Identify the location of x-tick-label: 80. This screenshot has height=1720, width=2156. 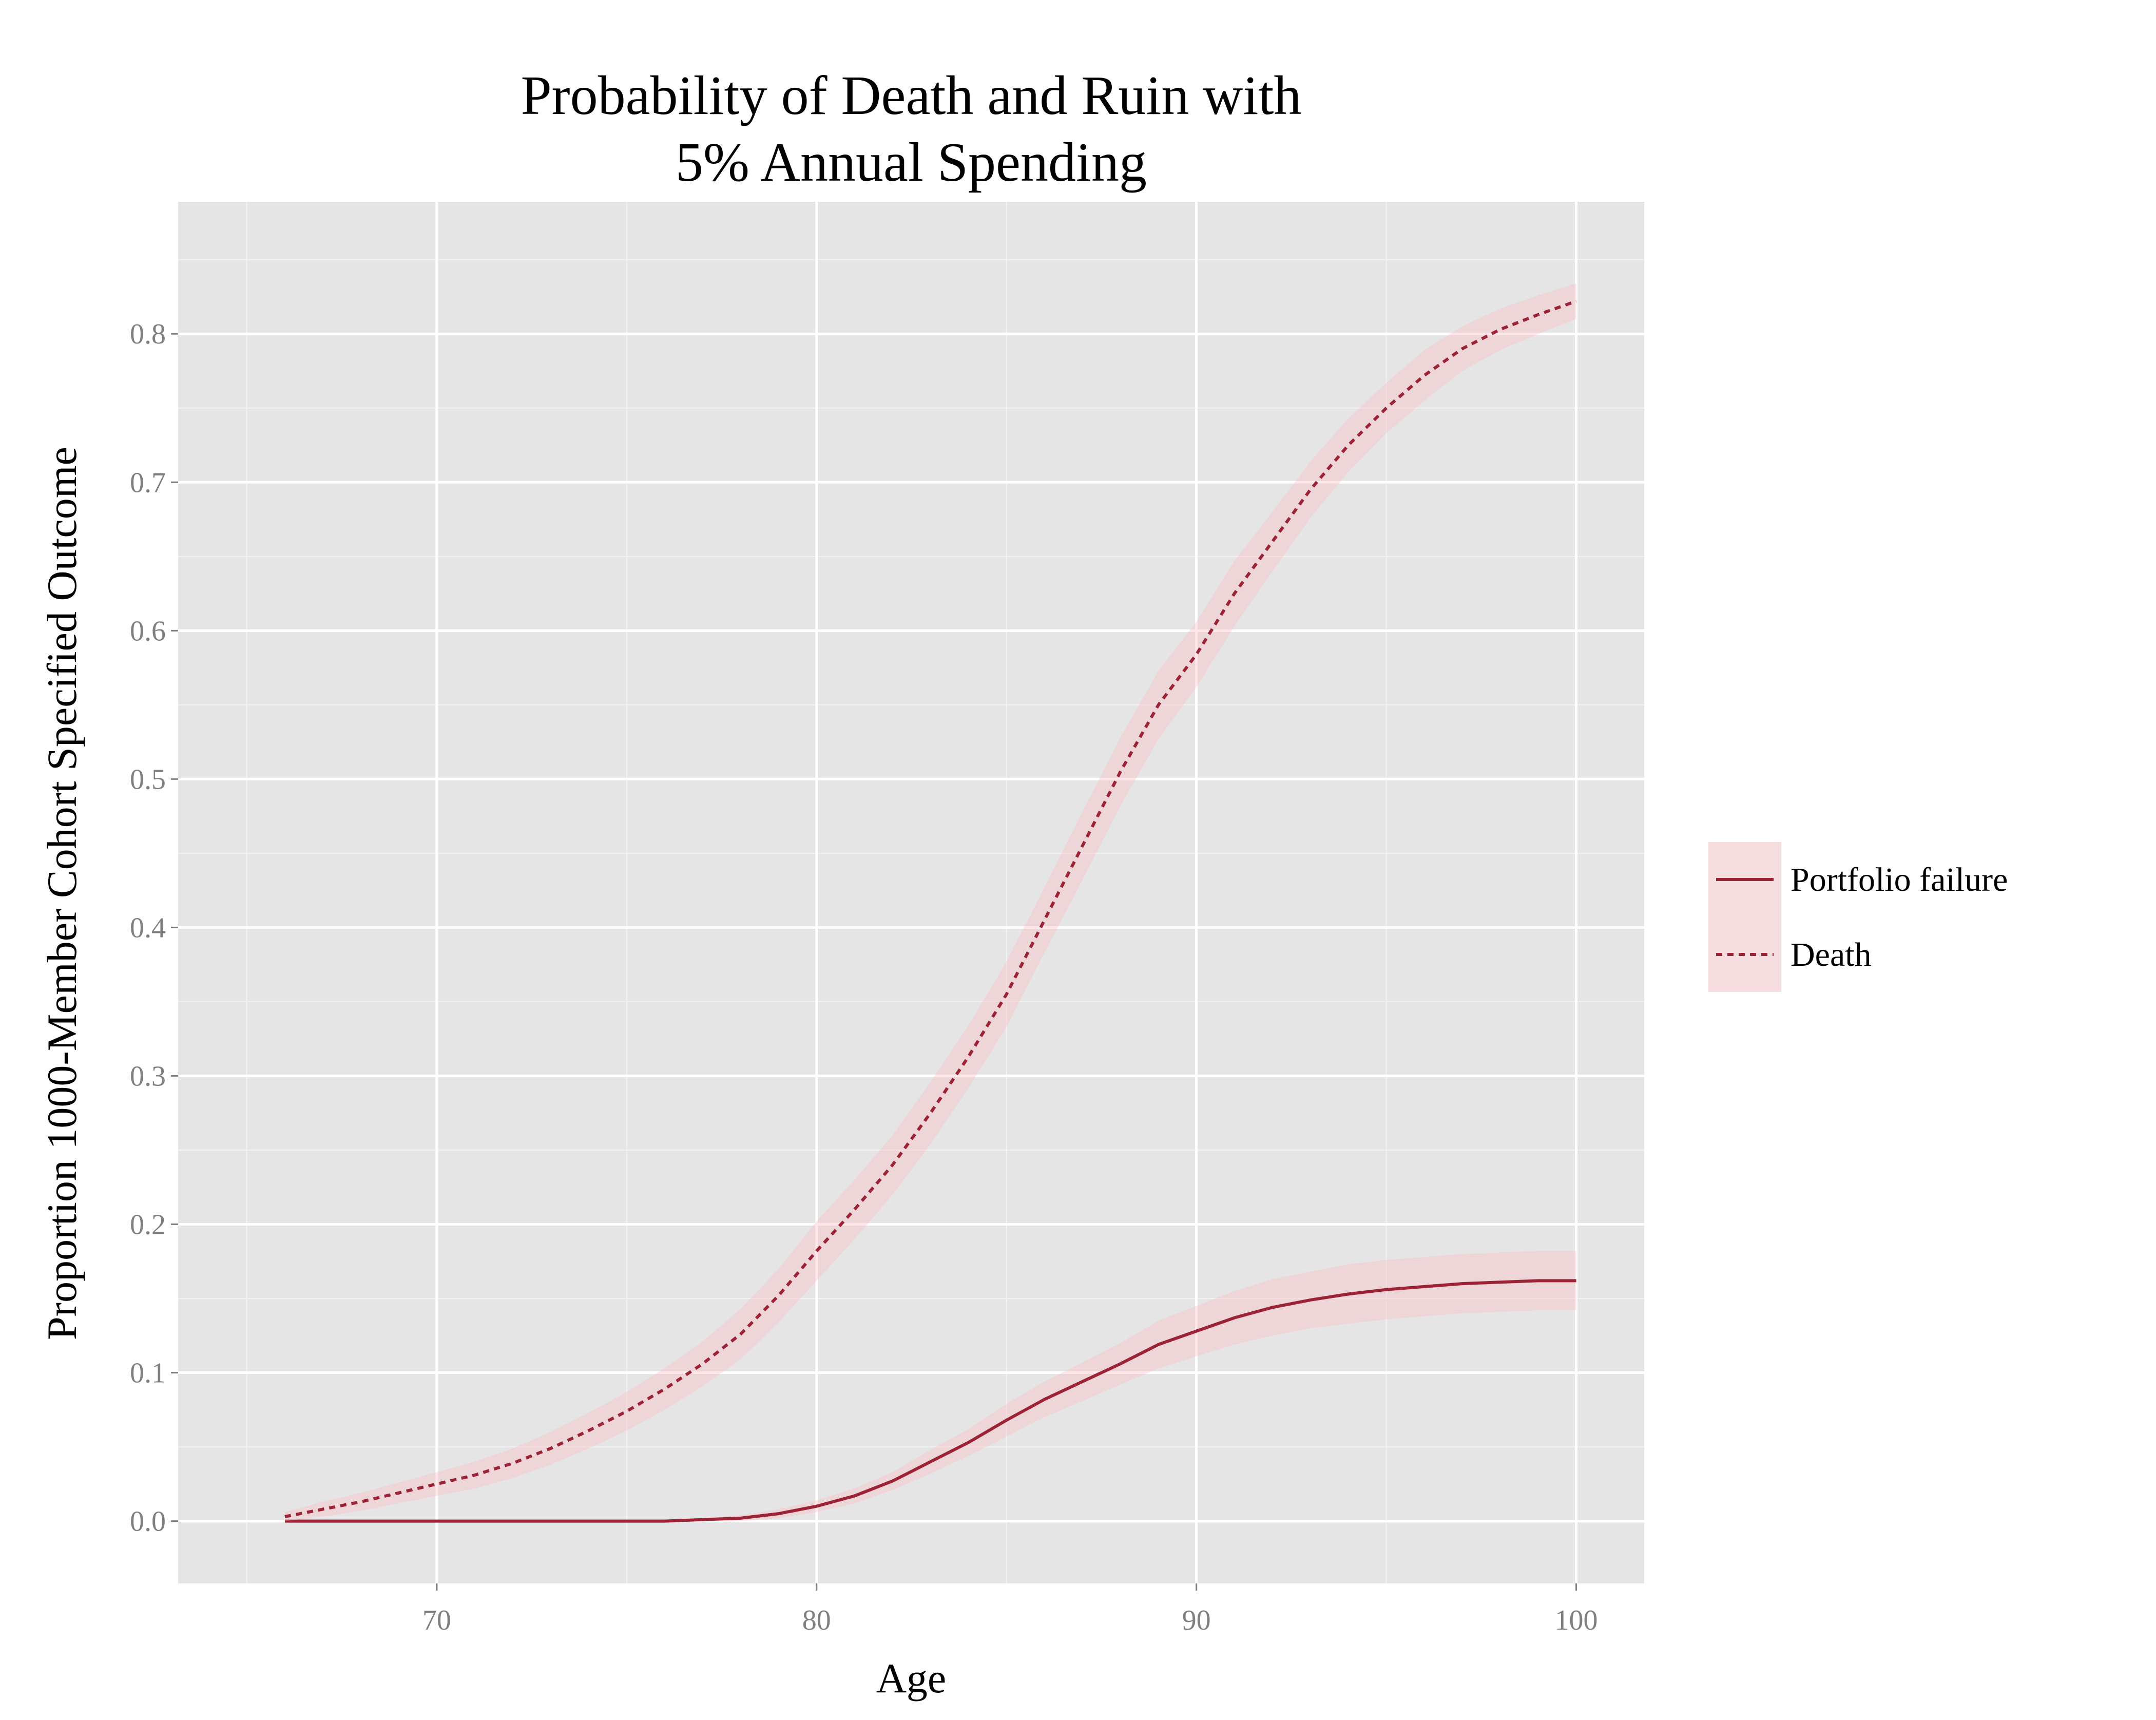
(816, 1620).